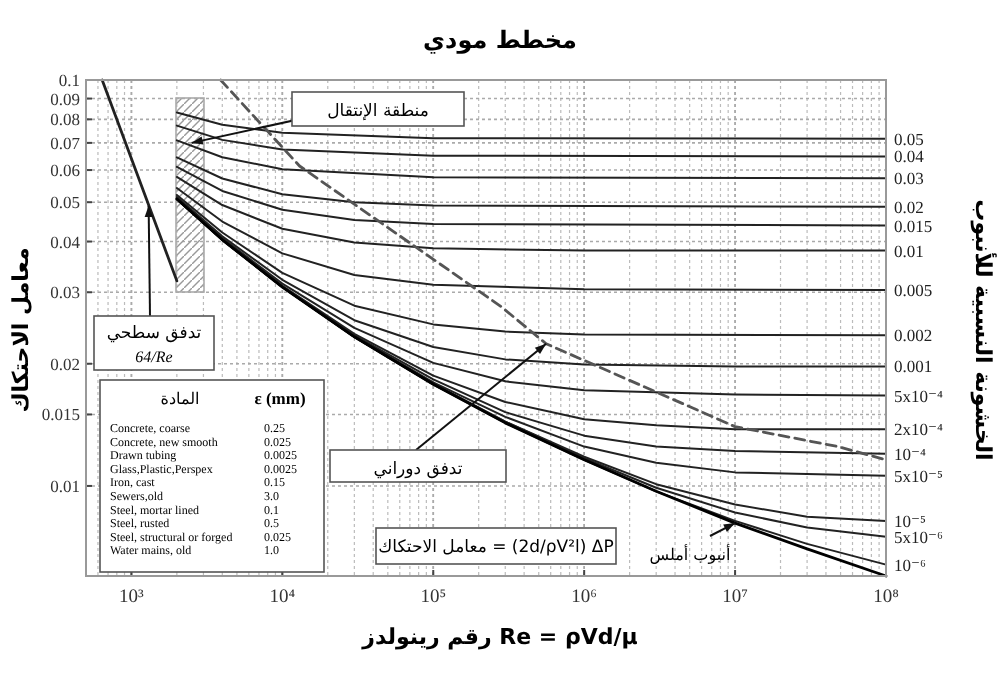  What do you see at coordinates (154, 334) in the screenshot?
I see `annotation: تدفق سطحي` at bounding box center [154, 334].